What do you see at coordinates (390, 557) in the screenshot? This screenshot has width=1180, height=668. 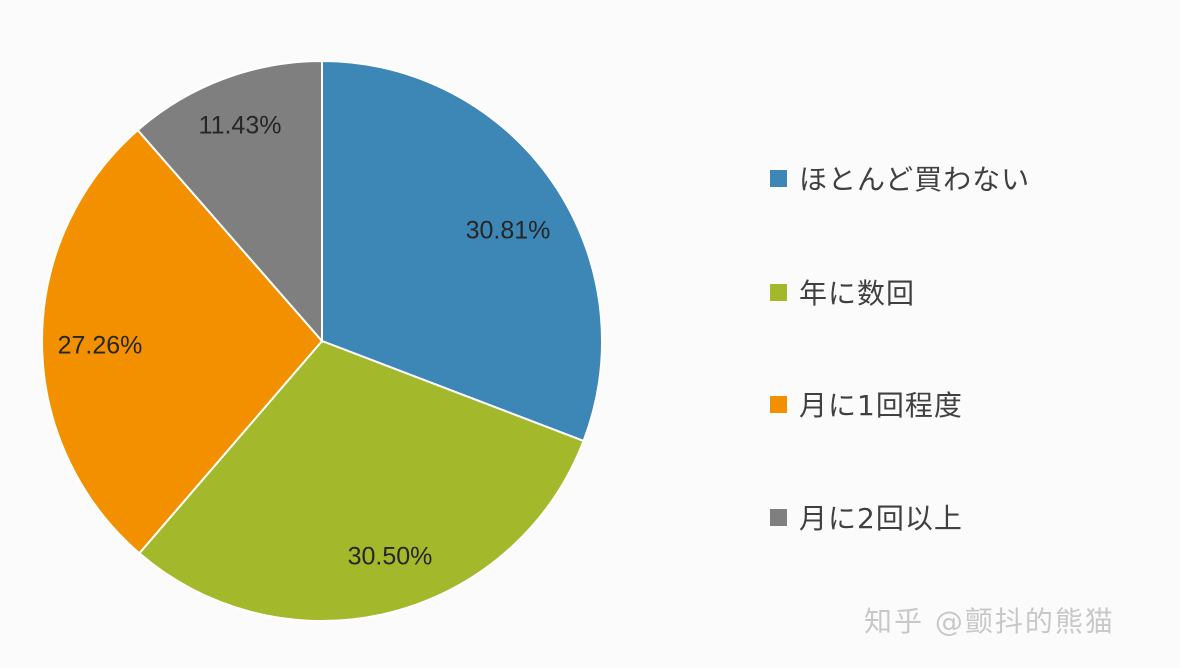 I see `slice-value-label: 30.50%` at bounding box center [390, 557].